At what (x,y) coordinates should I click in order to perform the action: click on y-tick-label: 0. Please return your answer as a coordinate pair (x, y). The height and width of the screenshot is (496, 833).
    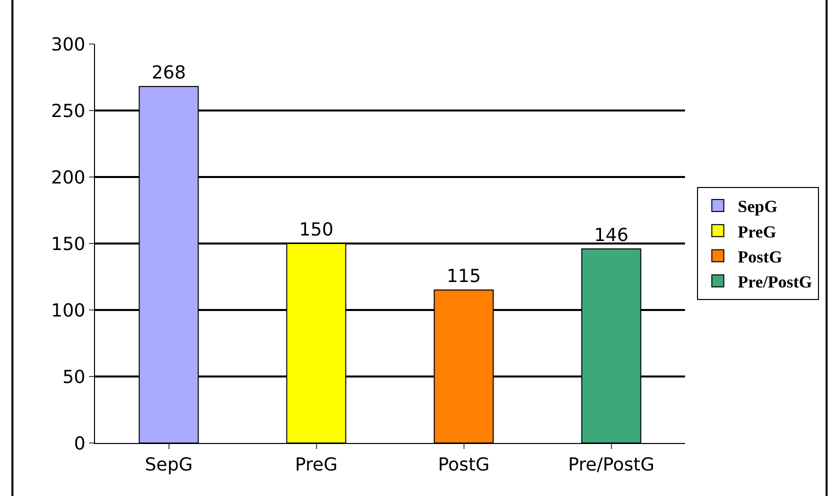
    Looking at the image, I should click on (80, 443).